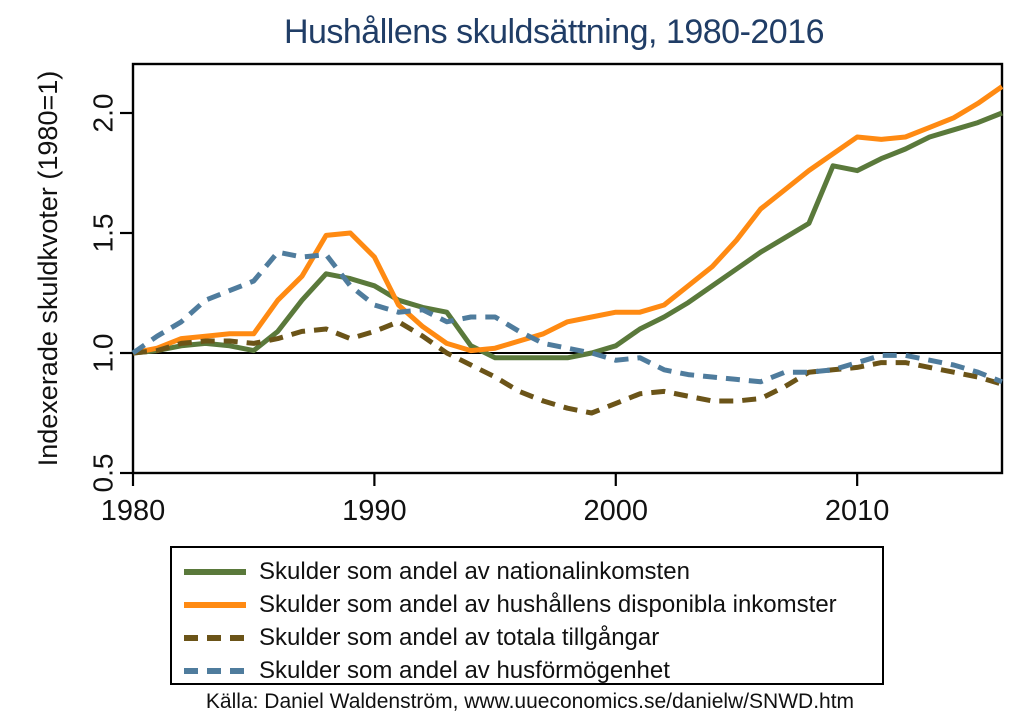 The image size is (1024, 720). I want to click on chart-title: Hushållens skuldsättning, 1980-2016, so click(554, 32).